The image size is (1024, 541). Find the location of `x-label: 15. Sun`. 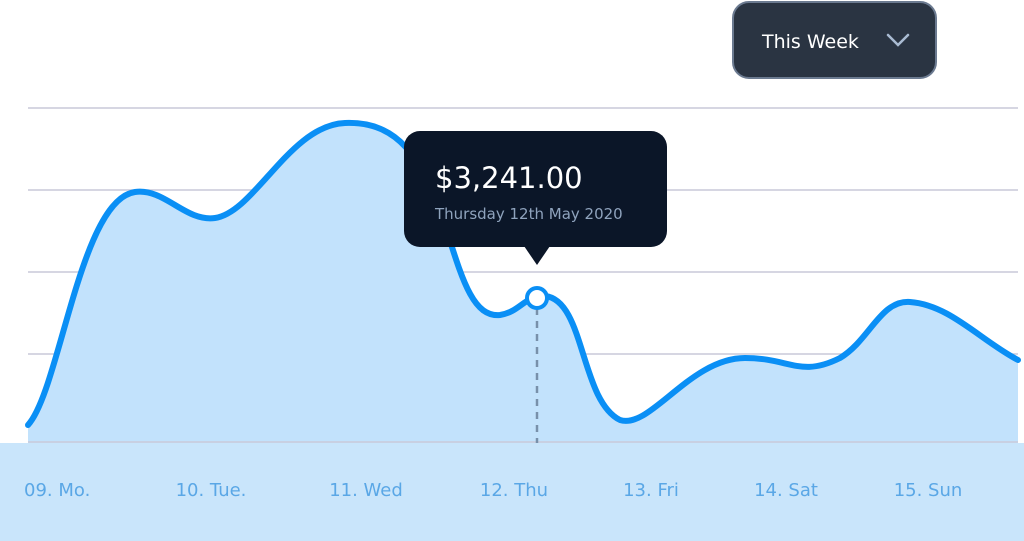

x-label: 15. Sun is located at coordinates (928, 490).